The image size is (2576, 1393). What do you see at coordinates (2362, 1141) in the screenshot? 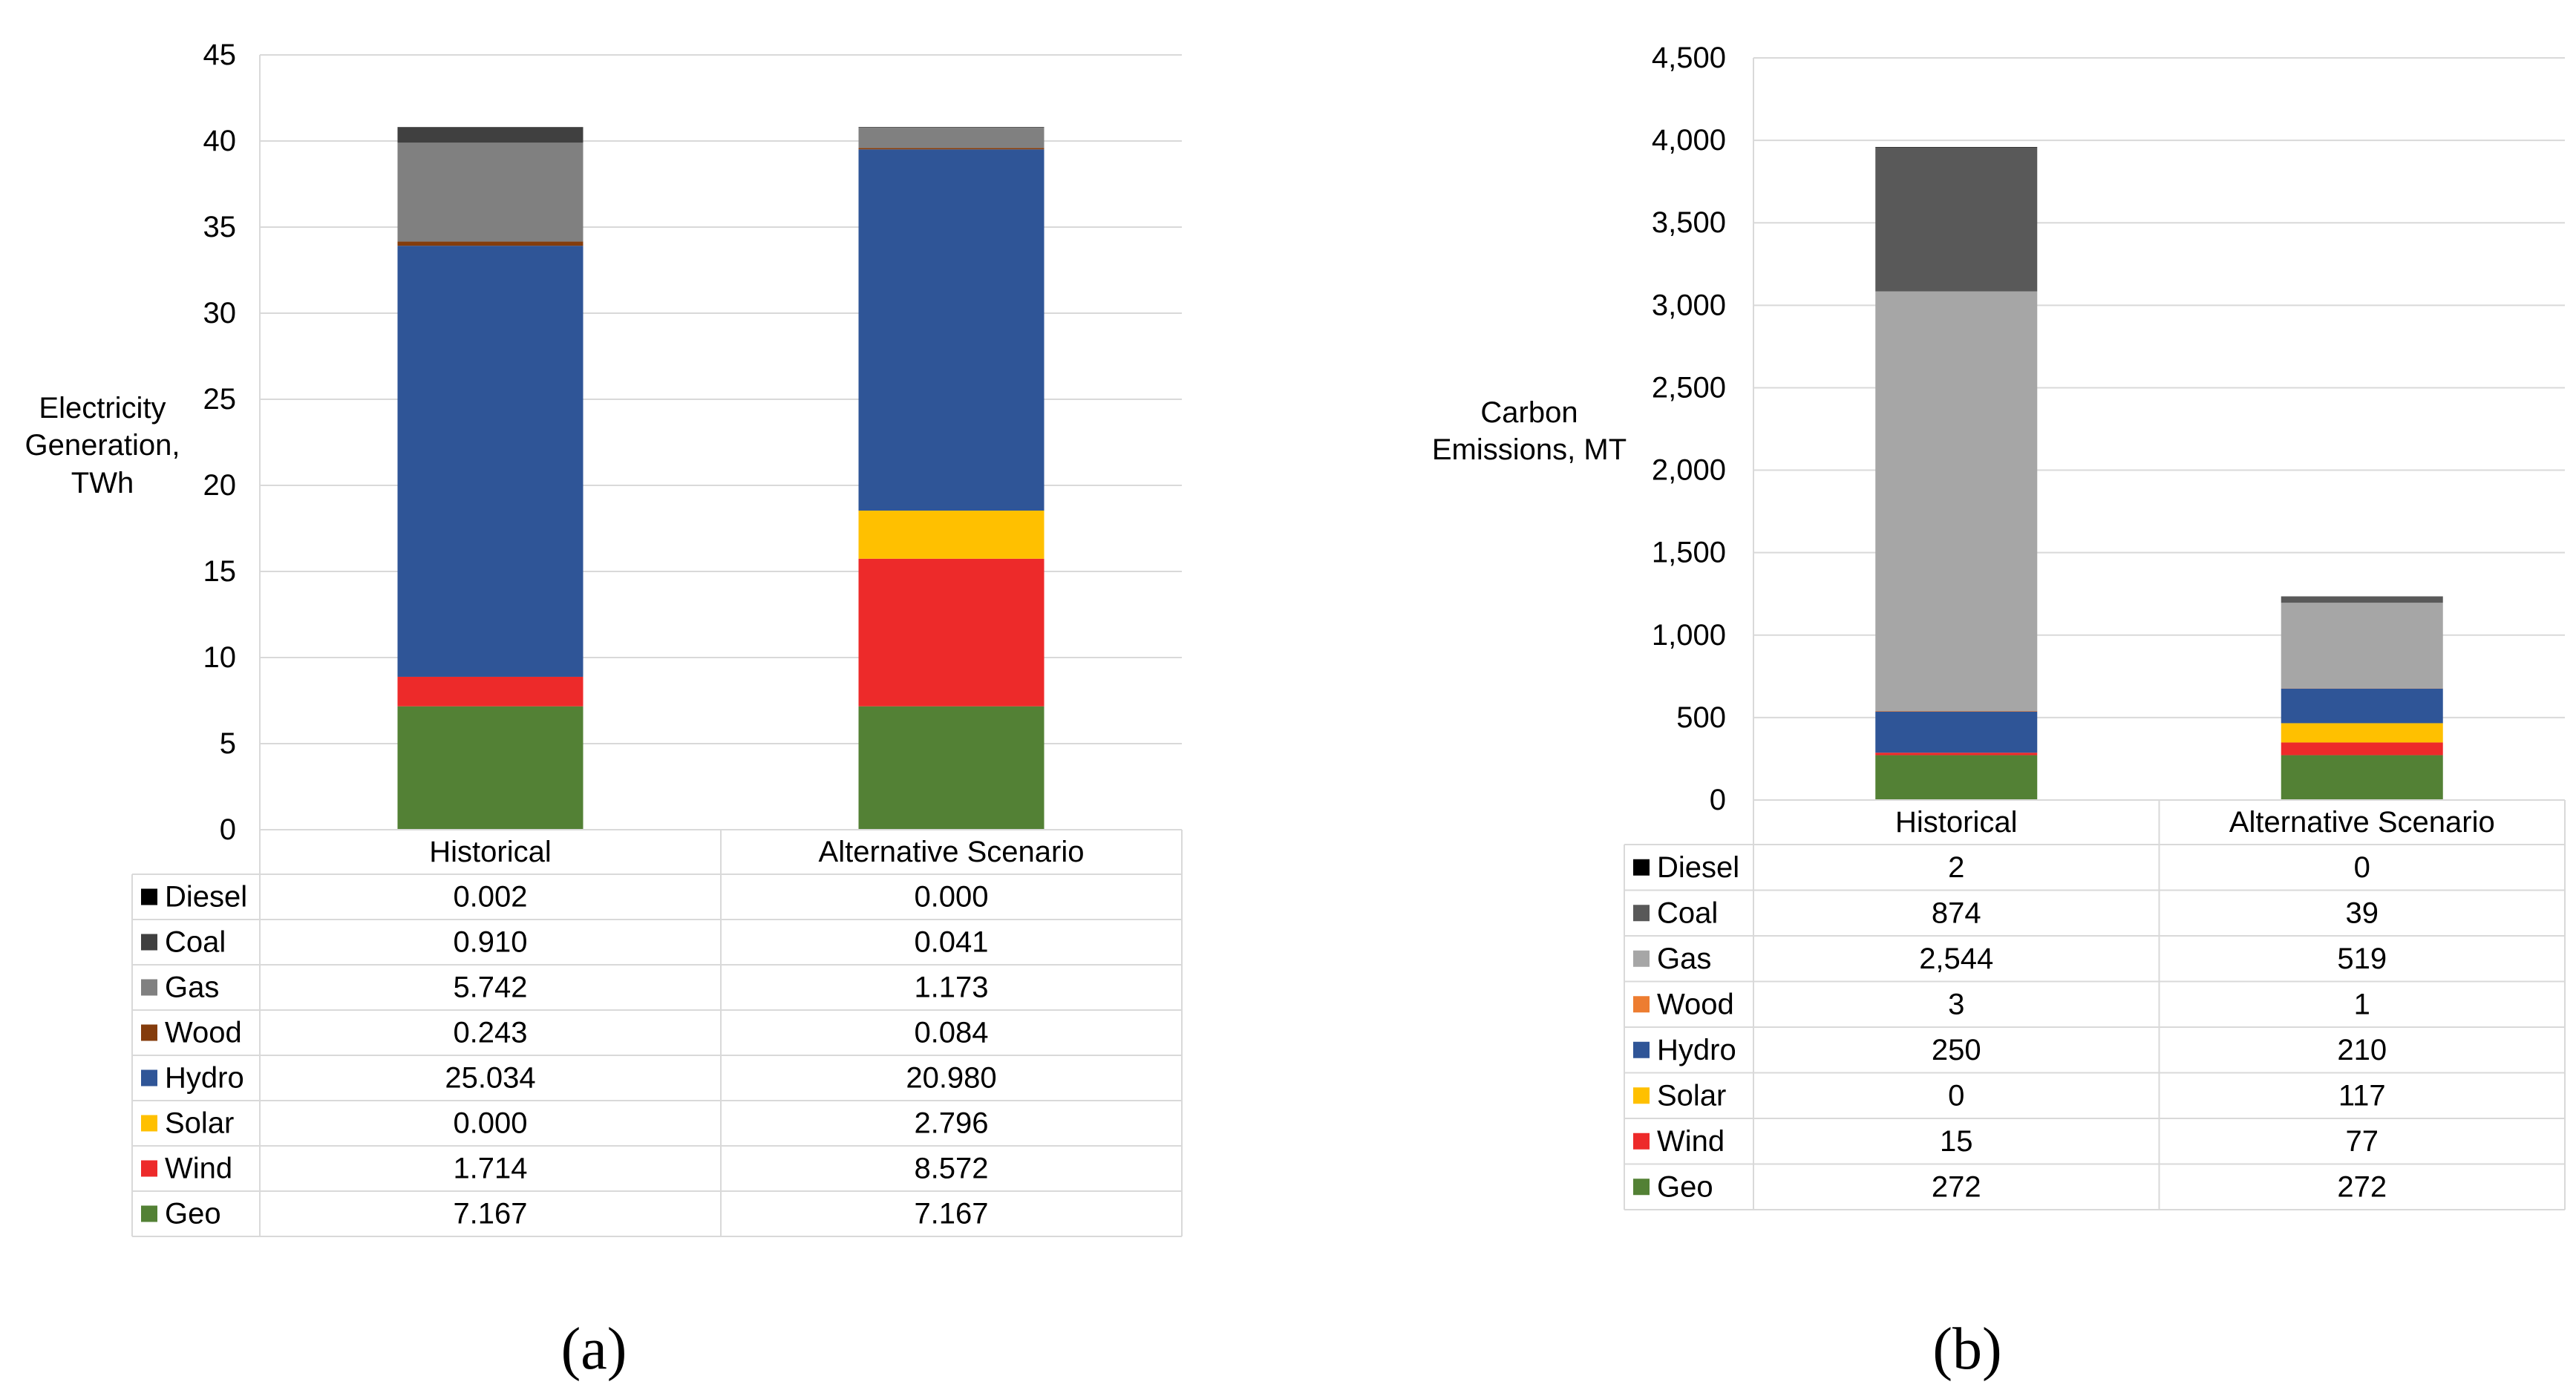
I see `data-label: 77` at bounding box center [2362, 1141].